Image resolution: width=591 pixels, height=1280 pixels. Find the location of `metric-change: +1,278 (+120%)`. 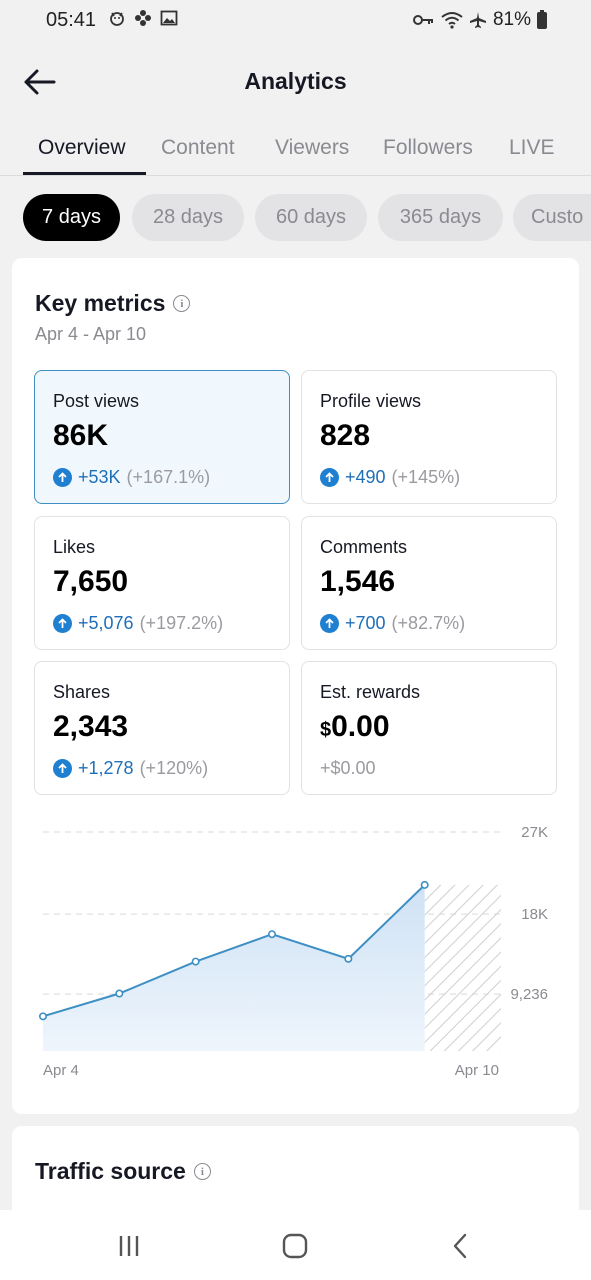

metric-change: +1,278 (+120%) is located at coordinates (130, 768).